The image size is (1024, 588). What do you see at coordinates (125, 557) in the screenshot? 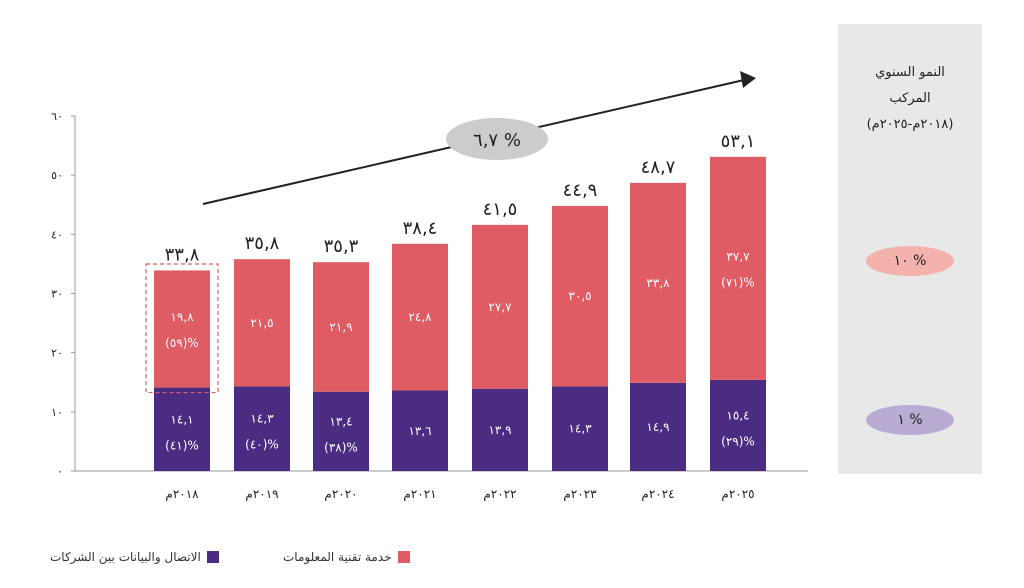
I see `legend-communications-label: الاتصال والبيانات بين الشركات` at bounding box center [125, 557].